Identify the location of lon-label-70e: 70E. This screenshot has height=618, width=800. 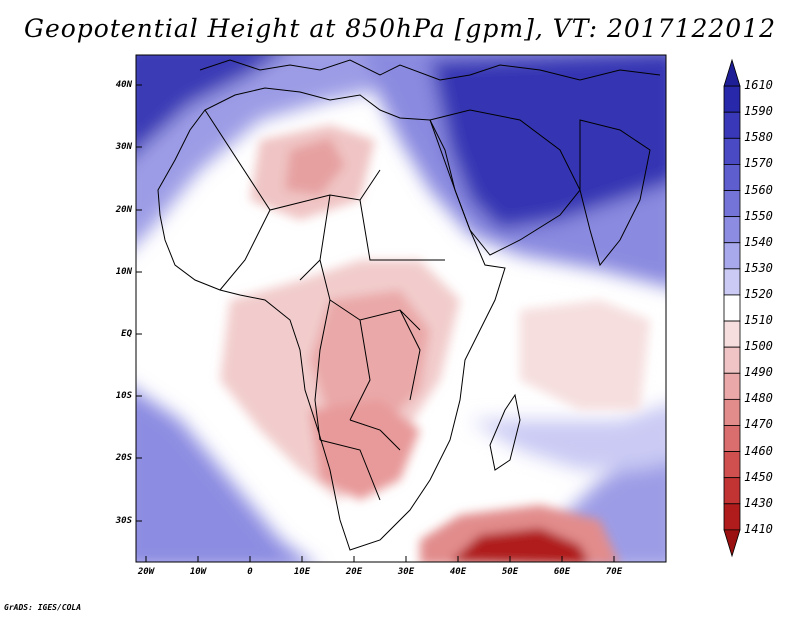
(614, 572).